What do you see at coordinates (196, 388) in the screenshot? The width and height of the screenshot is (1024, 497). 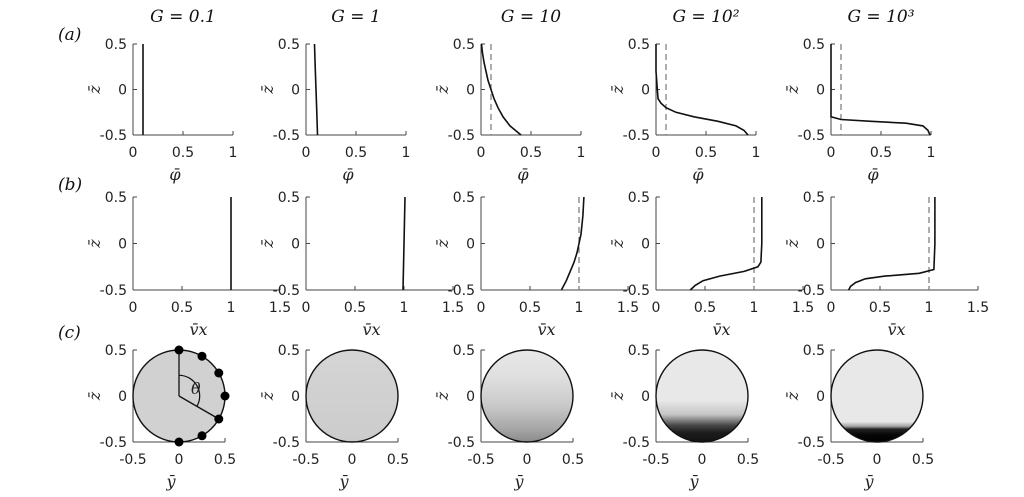 I see `angle-label: θ` at bounding box center [196, 388].